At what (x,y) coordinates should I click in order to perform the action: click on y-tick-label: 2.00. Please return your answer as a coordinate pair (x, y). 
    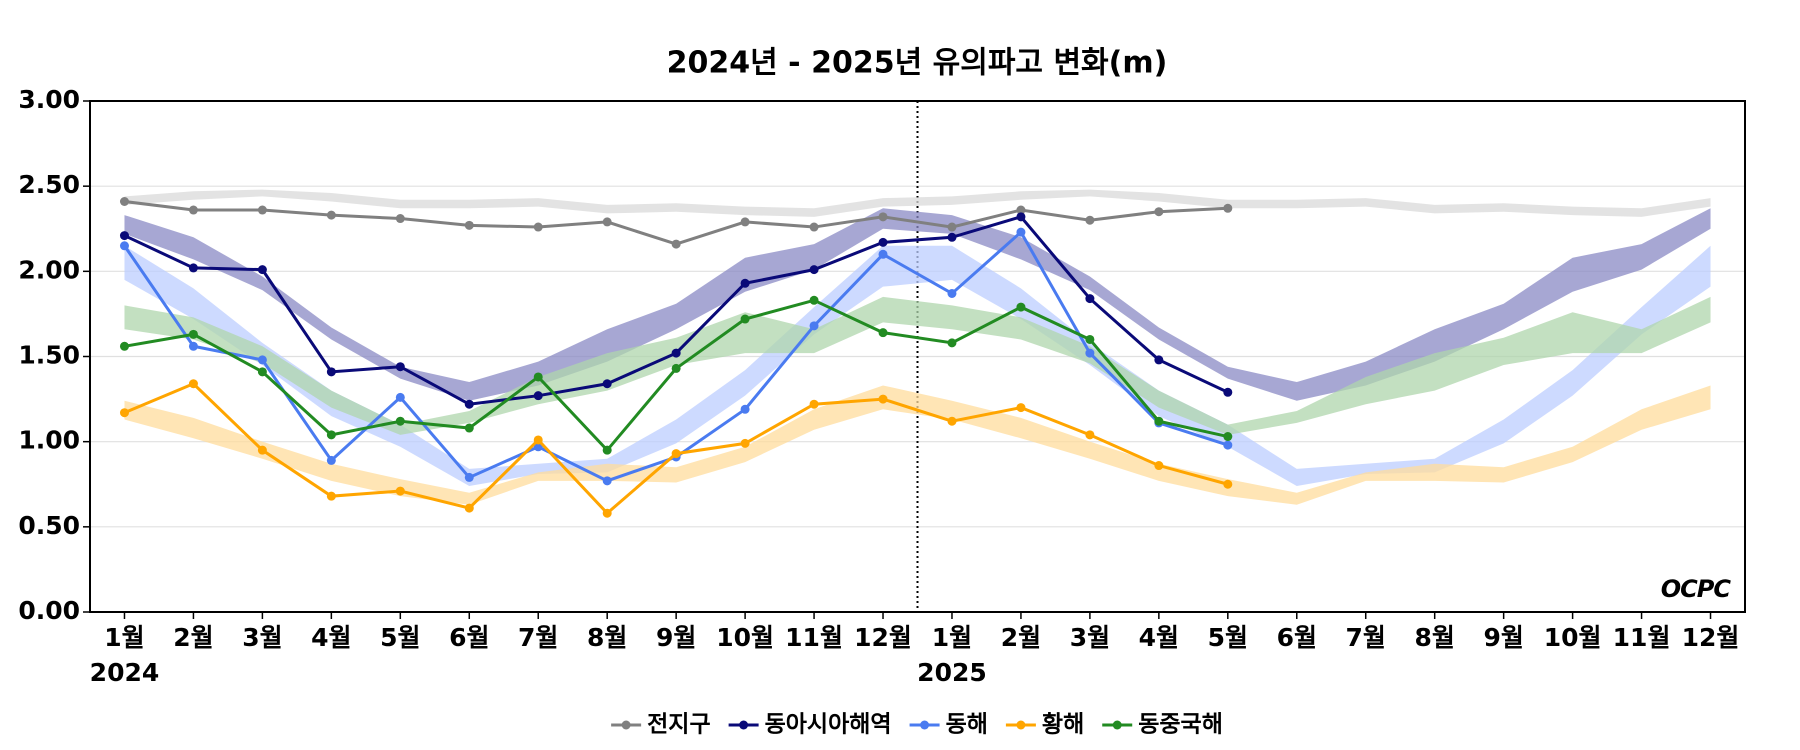
    Looking at the image, I should click on (49, 269).